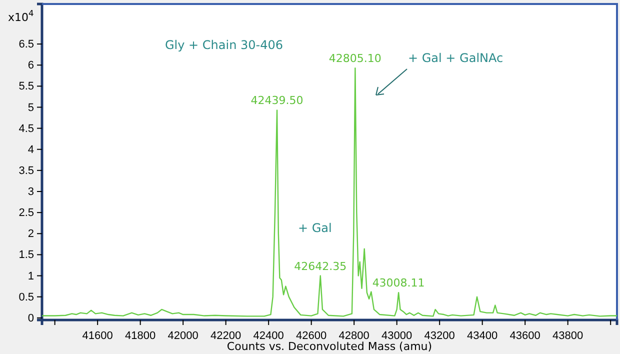 This screenshot has width=620, height=354. I want to click on y-tick-label: 2.5, so click(26, 213).